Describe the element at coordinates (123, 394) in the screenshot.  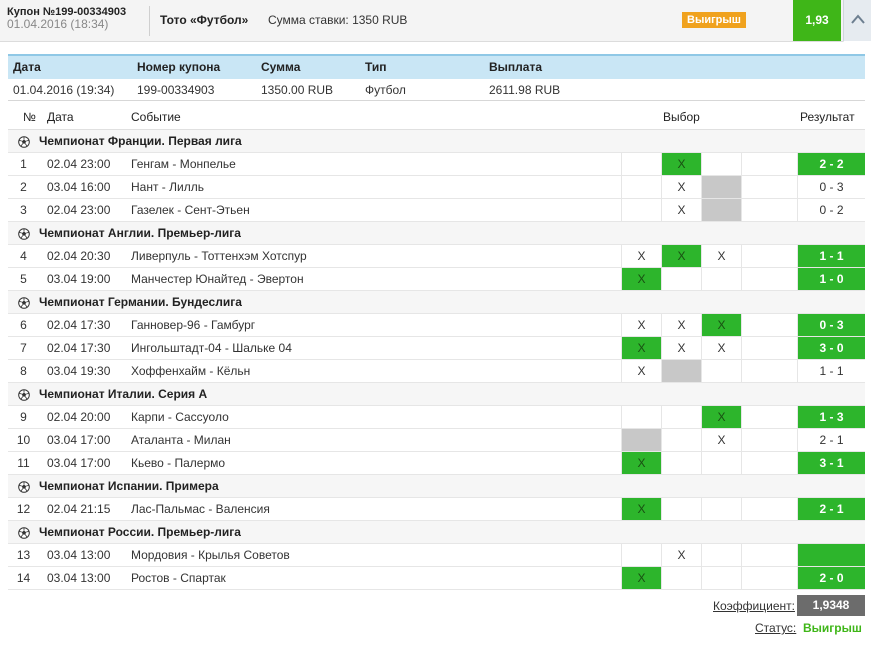
I see `league-name: Чемпионат Италии. Серия А` at that location.